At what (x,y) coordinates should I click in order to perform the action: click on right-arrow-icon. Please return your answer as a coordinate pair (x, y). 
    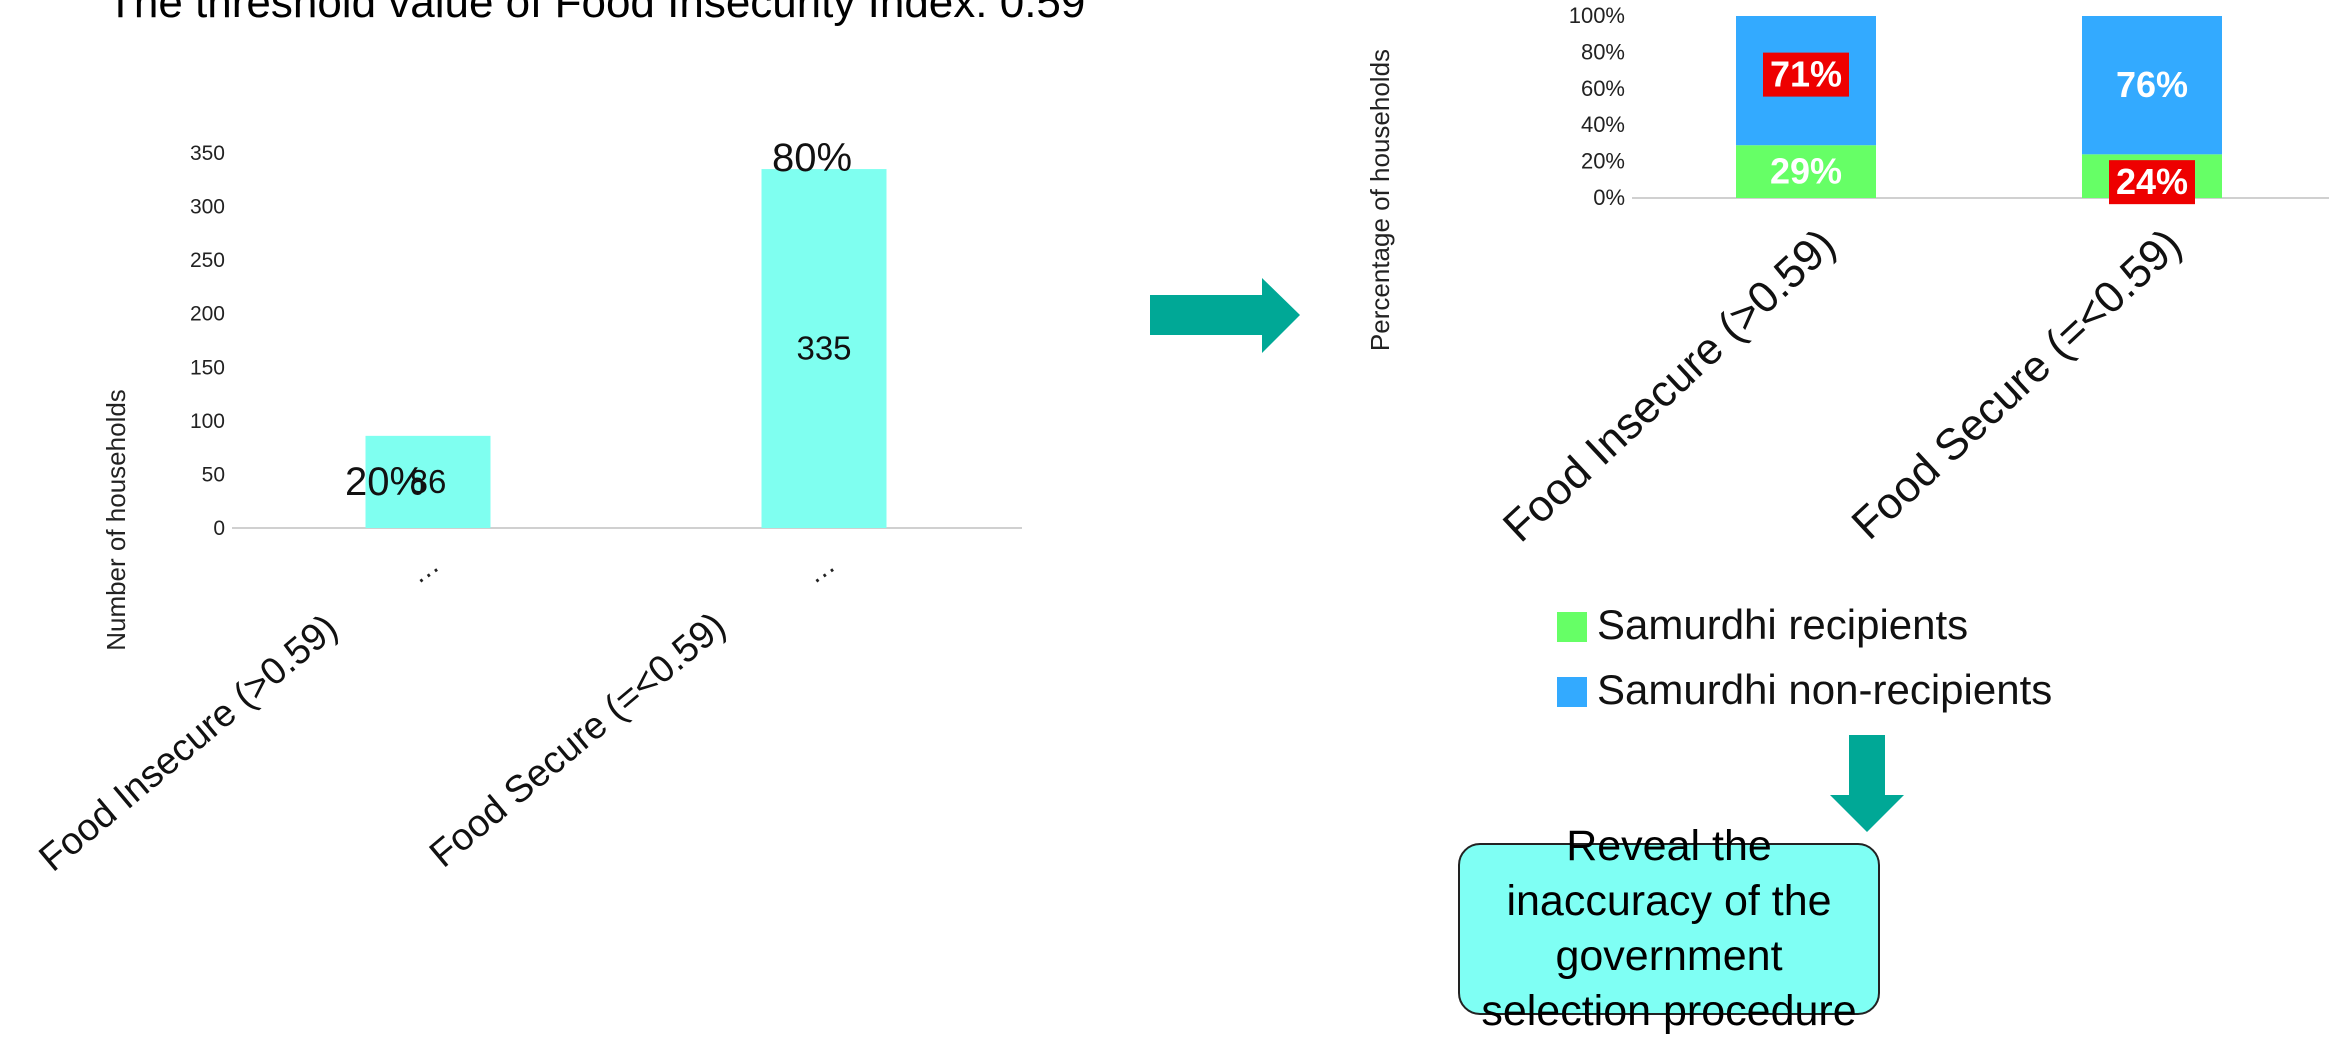
    Looking at the image, I should click on (1225, 315).